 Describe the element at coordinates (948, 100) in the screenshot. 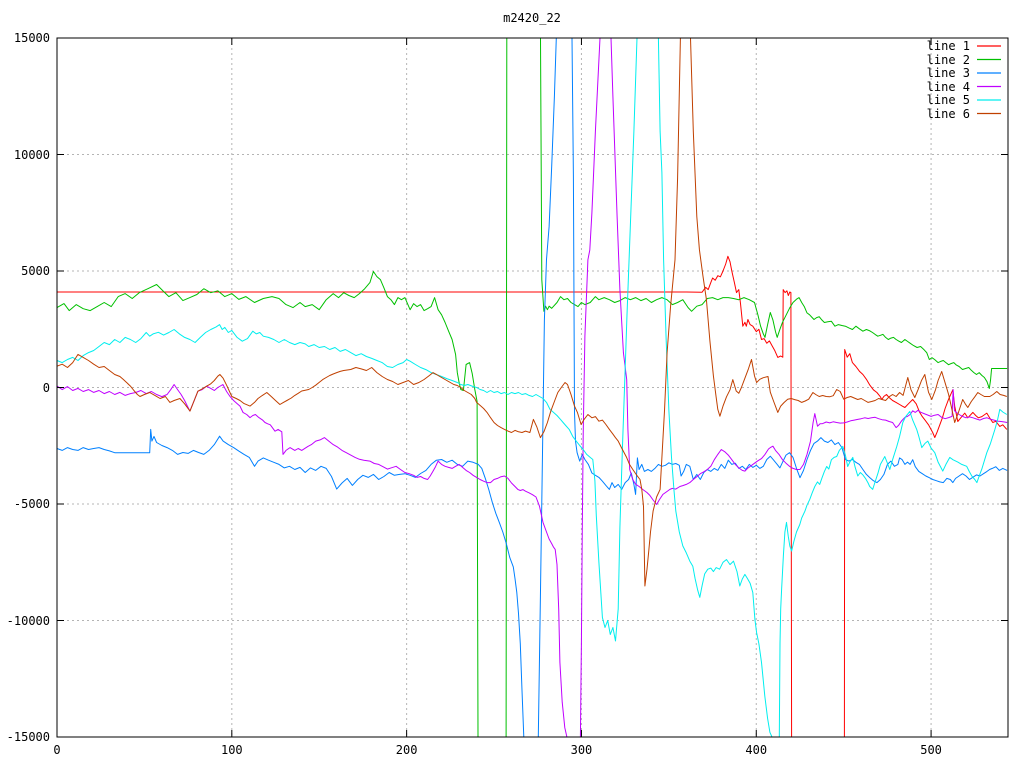

I see `legend-label-line-5: line 5` at that location.